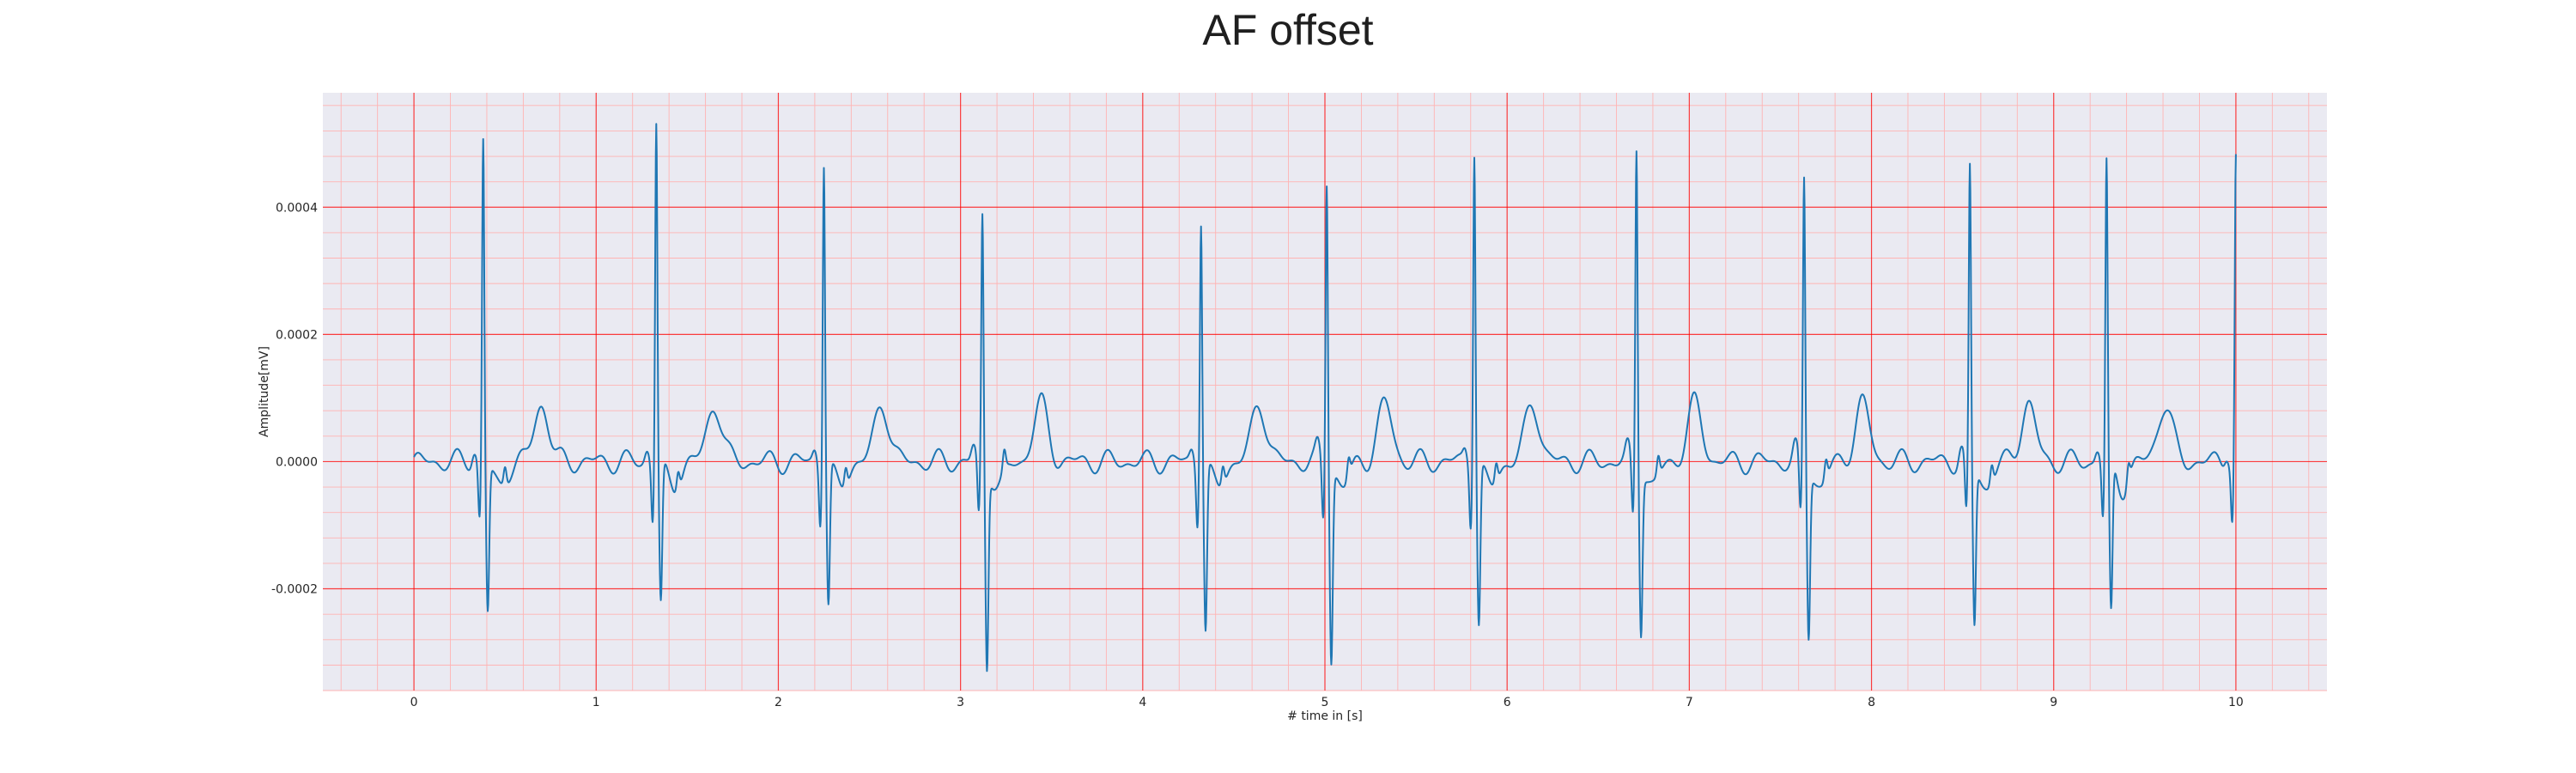 Image resolution: width=2576 pixels, height=773 pixels. I want to click on chart-title: AF offset, so click(1287, 30).